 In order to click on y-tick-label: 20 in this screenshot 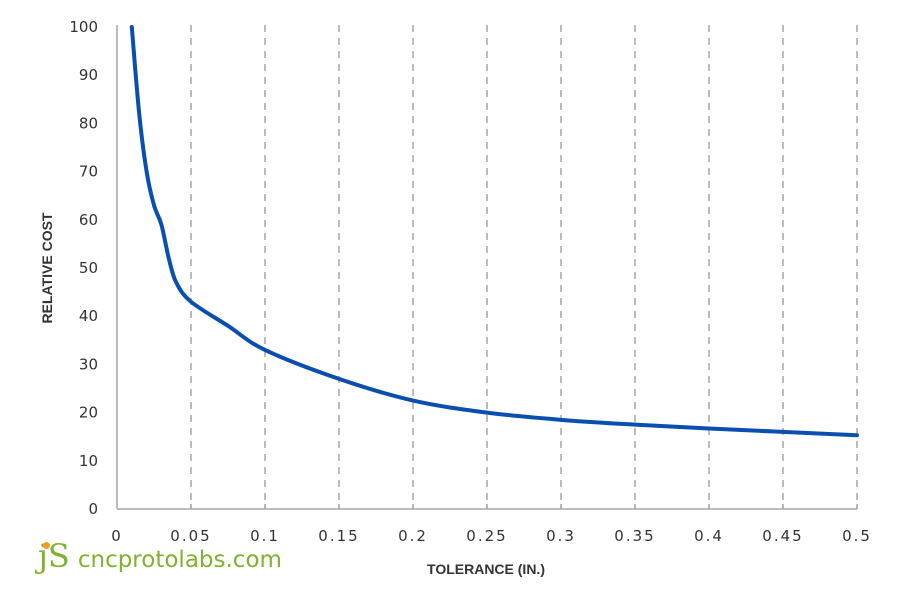, I will do `click(88, 413)`.